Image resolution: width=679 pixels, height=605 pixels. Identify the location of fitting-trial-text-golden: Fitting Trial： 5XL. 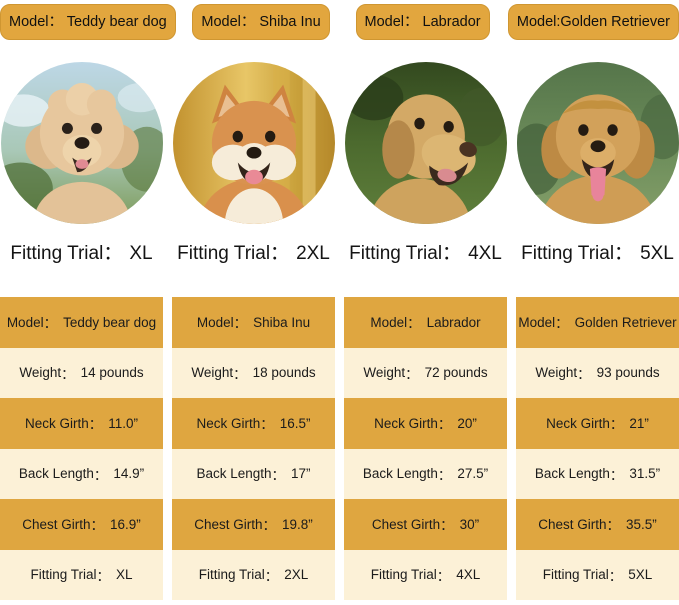
(597, 254).